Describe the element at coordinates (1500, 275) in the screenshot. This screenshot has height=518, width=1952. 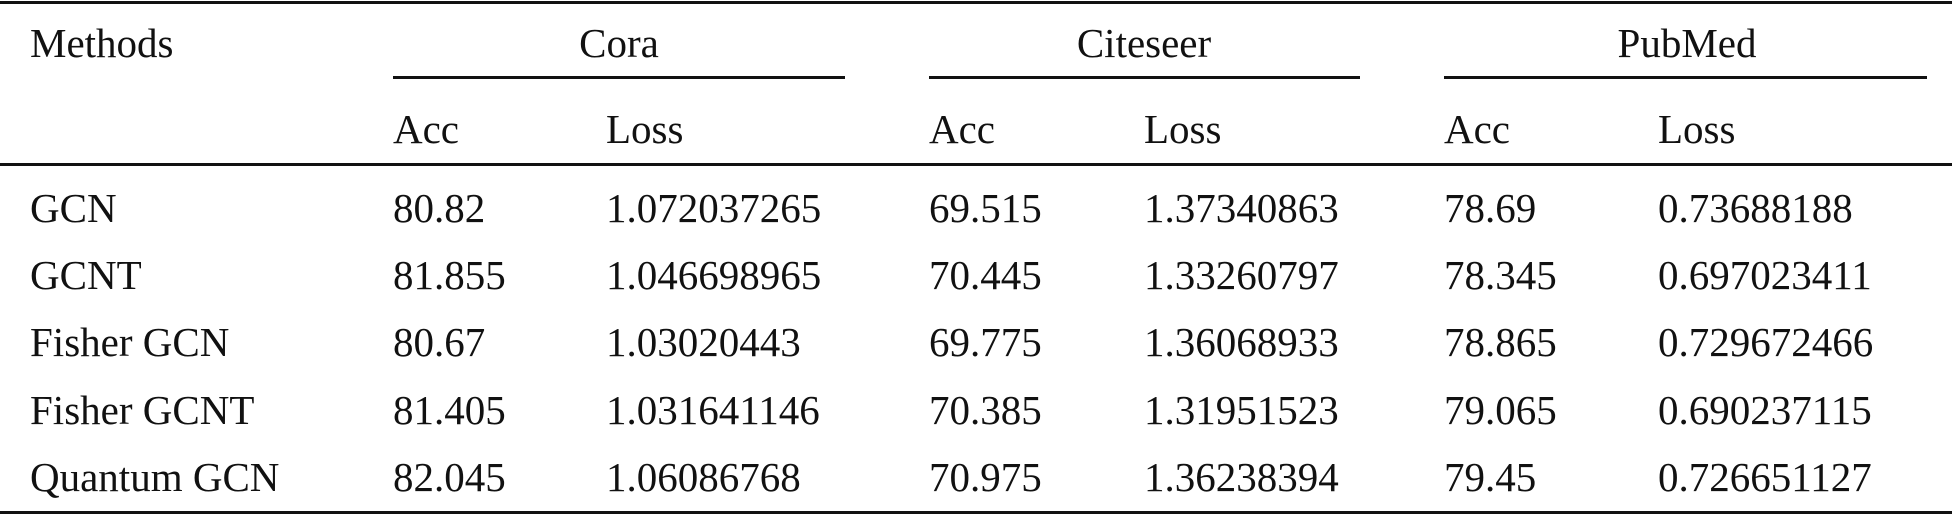
I see `pubmed-acc-cell: 78.345` at that location.